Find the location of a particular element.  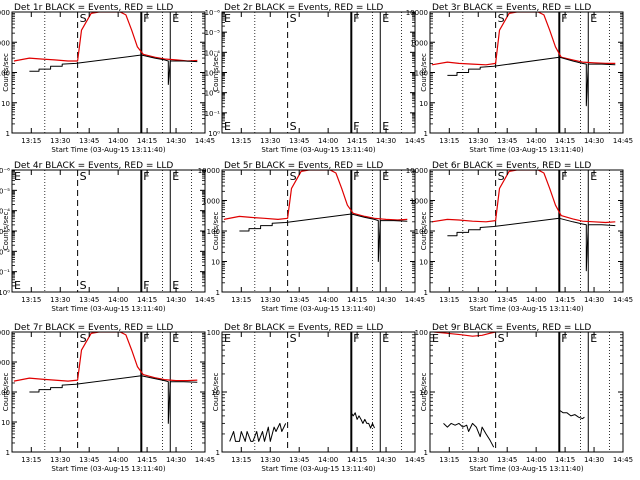

y-tick-label: 10⁻⁵ is located at coordinates (213, 33).